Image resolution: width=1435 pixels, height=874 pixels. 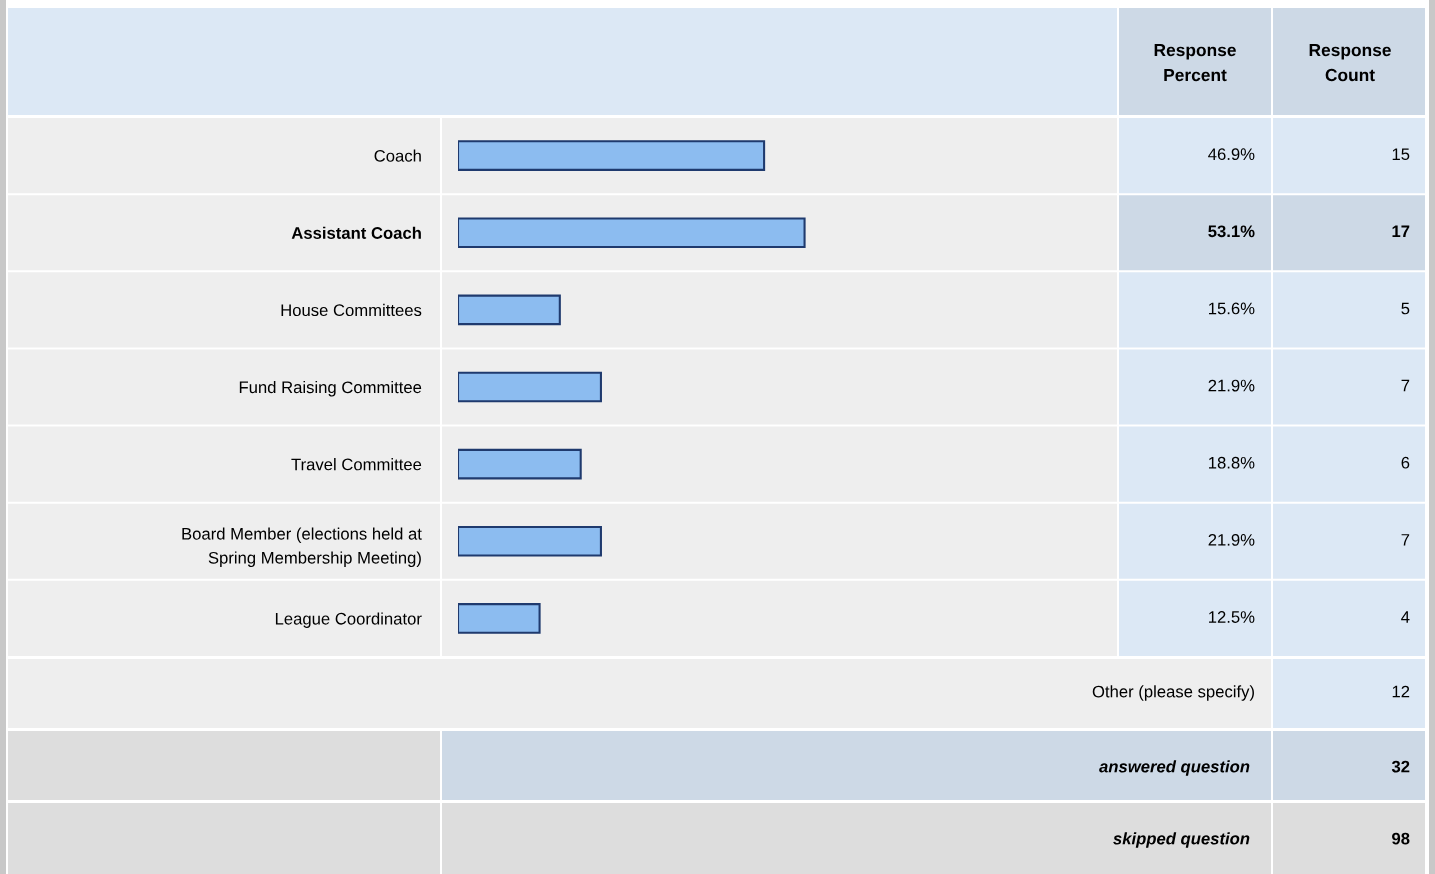 What do you see at coordinates (1401, 231) in the screenshot?
I see `text: 17` at bounding box center [1401, 231].